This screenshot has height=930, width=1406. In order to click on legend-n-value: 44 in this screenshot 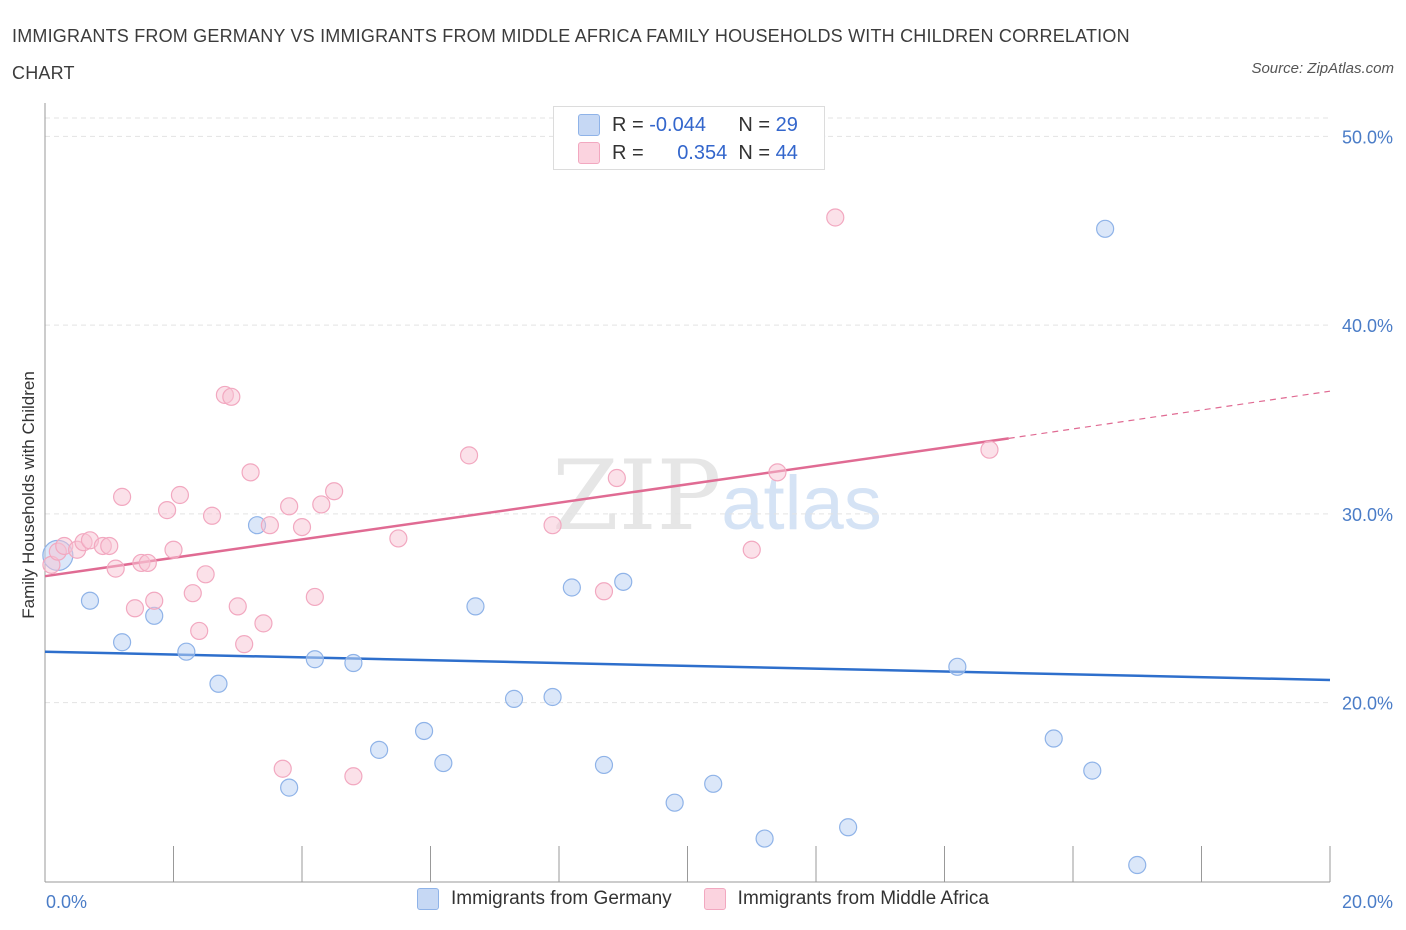, I will do `click(786, 152)`.